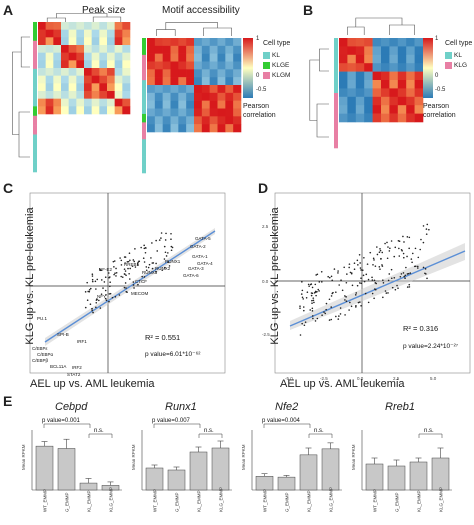 The width and height of the screenshot is (474, 525). Describe the element at coordinates (276, 55) in the screenshot. I see `legend-label: KL` at that location.